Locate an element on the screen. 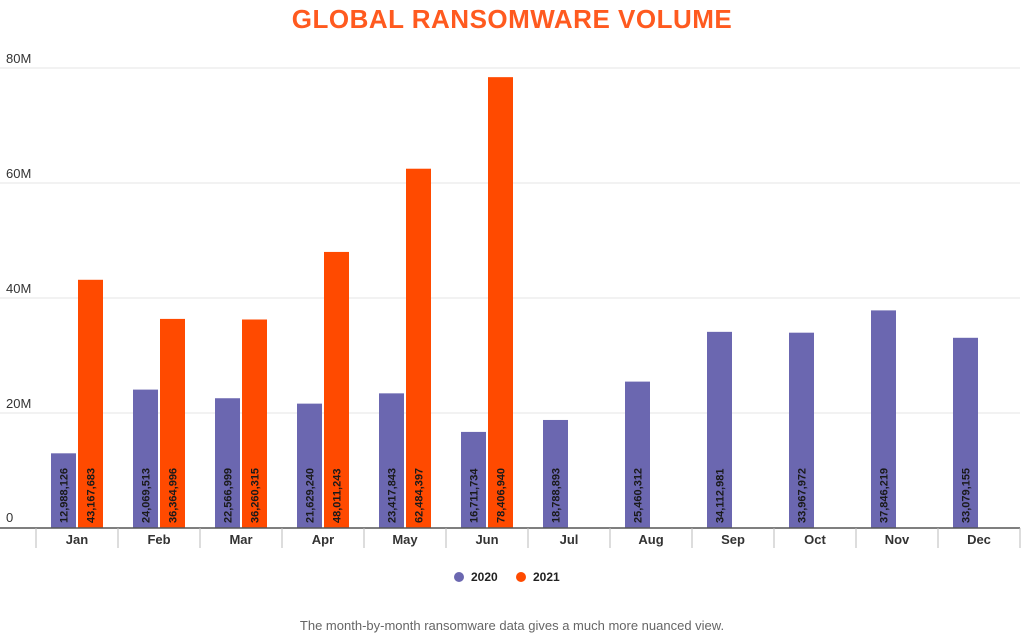 Image resolution: width=1024 pixels, height=636 pixels. bar-2021-jan is located at coordinates (90, 403).